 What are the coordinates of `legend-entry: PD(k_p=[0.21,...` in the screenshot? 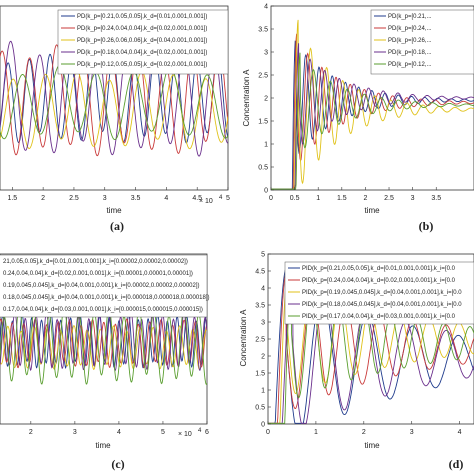 It's located at (410, 17).